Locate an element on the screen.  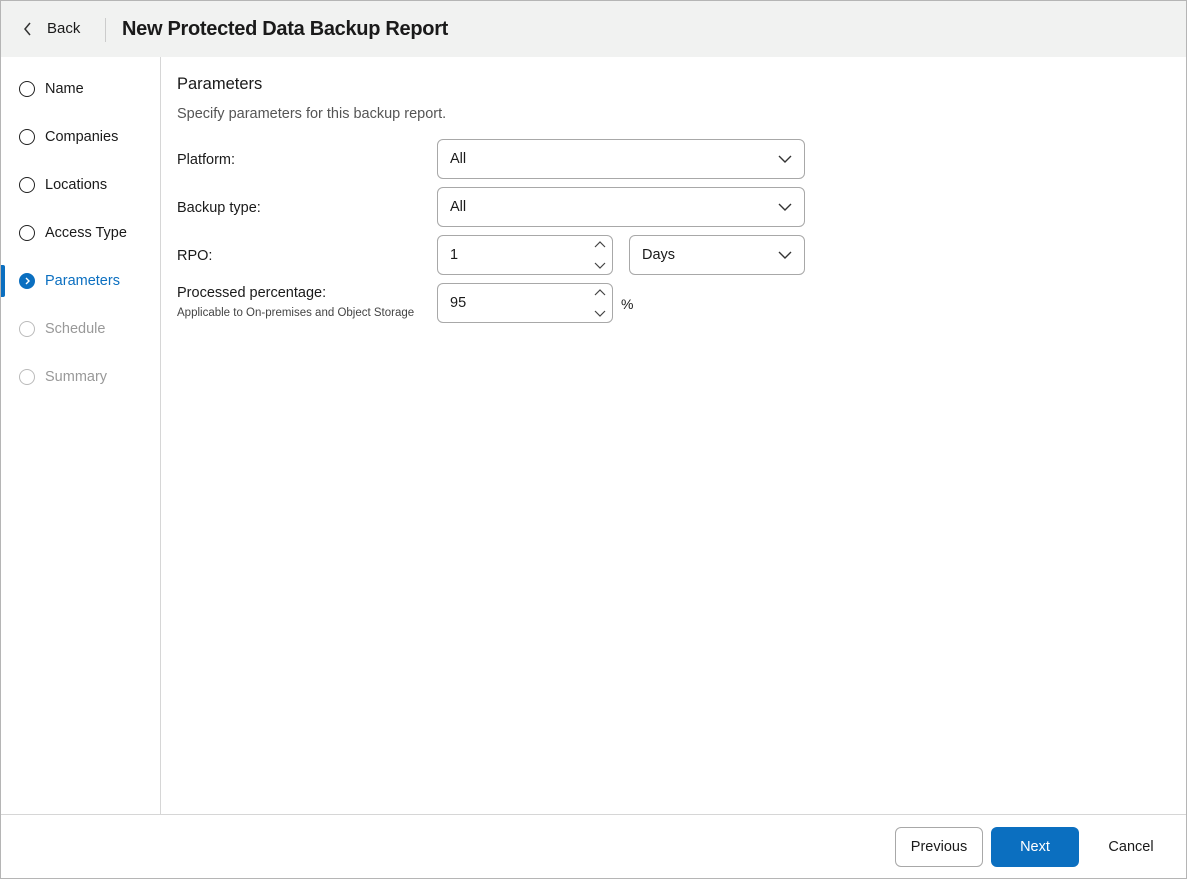
previous-button: Previous is located at coordinates (939, 847).